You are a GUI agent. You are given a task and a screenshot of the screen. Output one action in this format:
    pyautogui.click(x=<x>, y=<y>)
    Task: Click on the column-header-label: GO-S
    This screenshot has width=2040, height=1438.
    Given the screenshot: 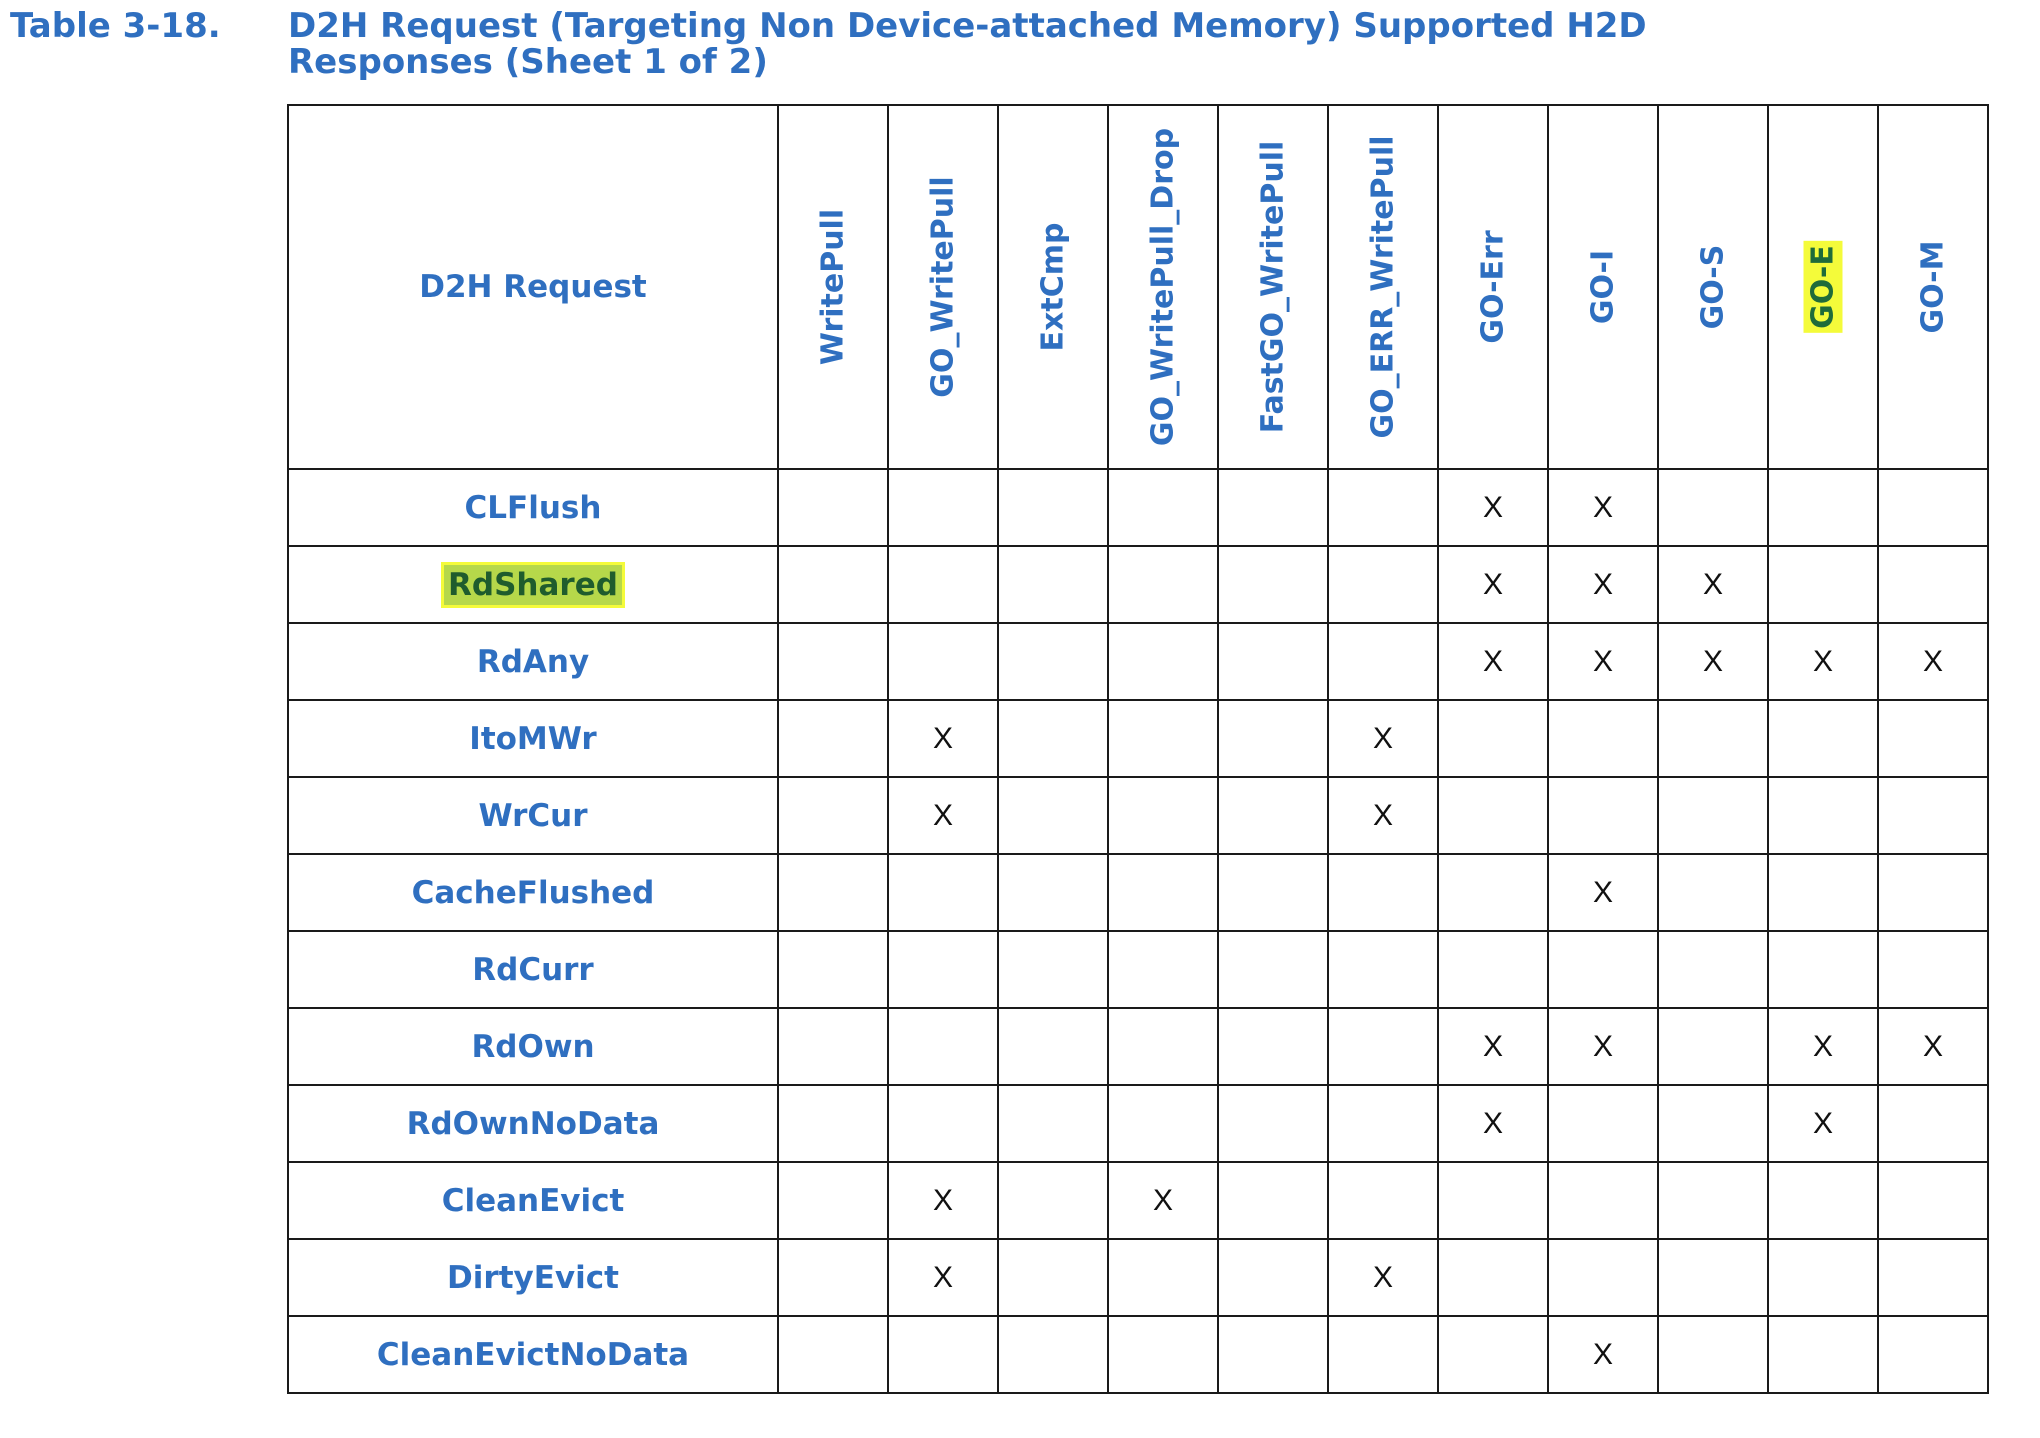 What is the action you would take?
    pyautogui.click(x=1713, y=287)
    